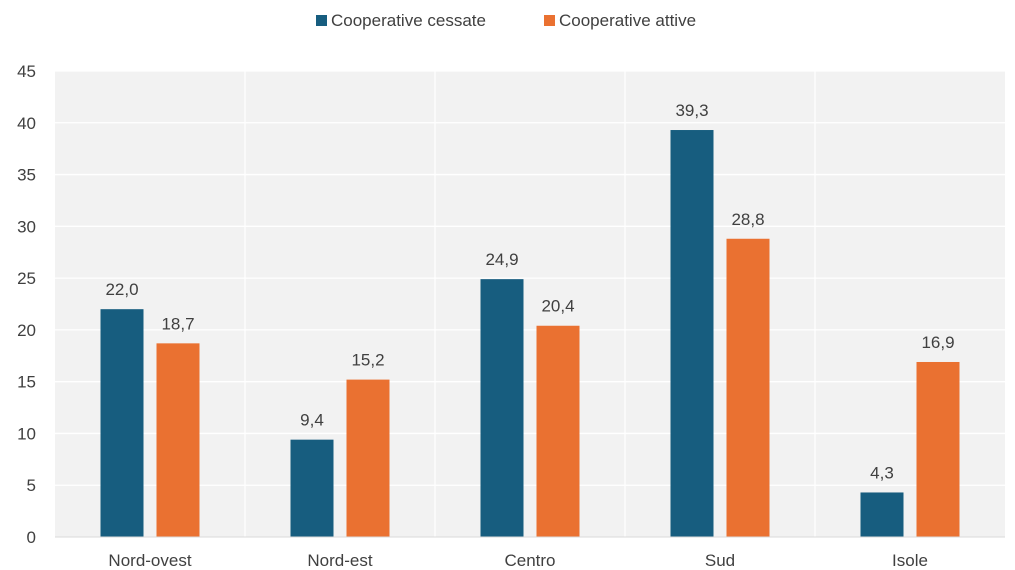  What do you see at coordinates (31, 485) in the screenshot?
I see `y-tick-label: 5` at bounding box center [31, 485].